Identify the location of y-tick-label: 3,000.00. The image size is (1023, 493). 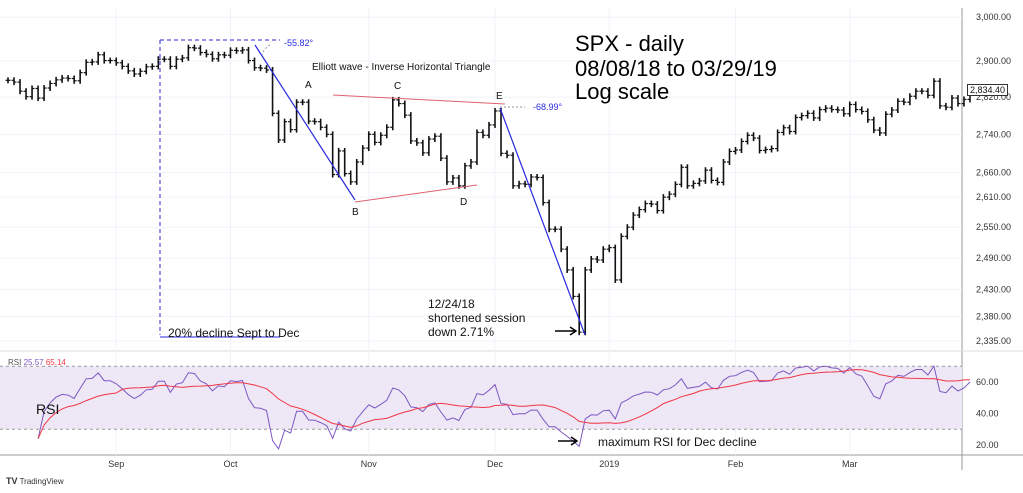
(993, 17).